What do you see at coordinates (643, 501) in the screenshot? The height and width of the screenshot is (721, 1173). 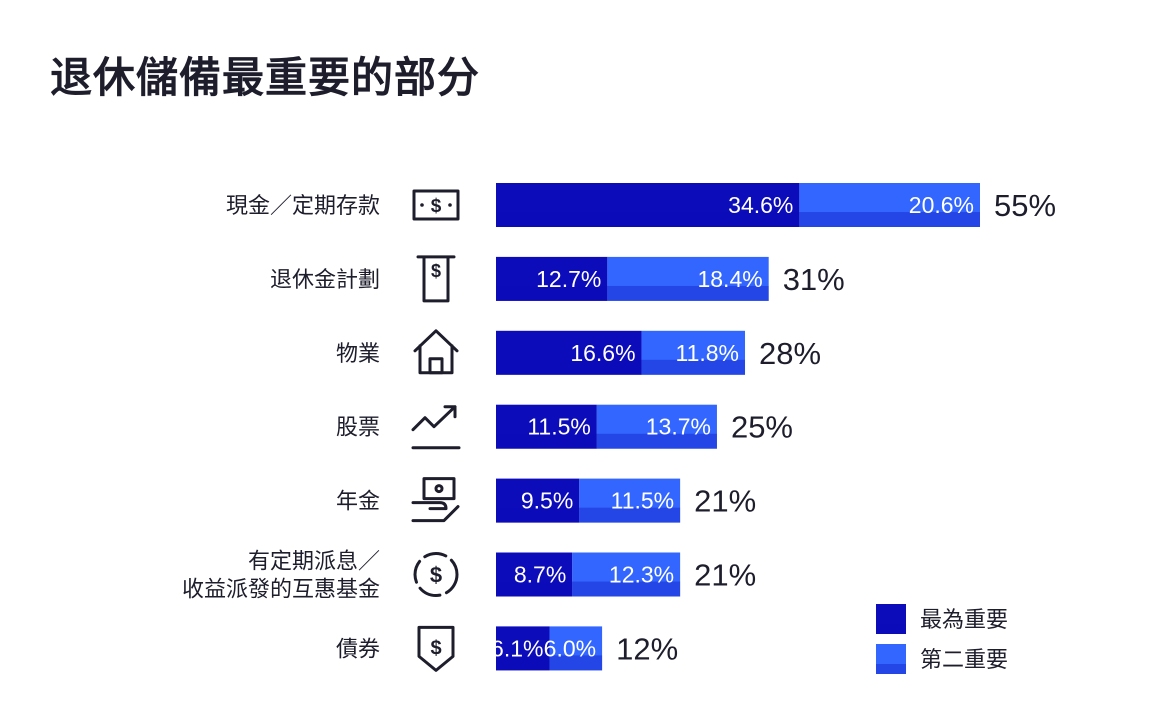 I see `value-label-second-important: 11.5%` at bounding box center [643, 501].